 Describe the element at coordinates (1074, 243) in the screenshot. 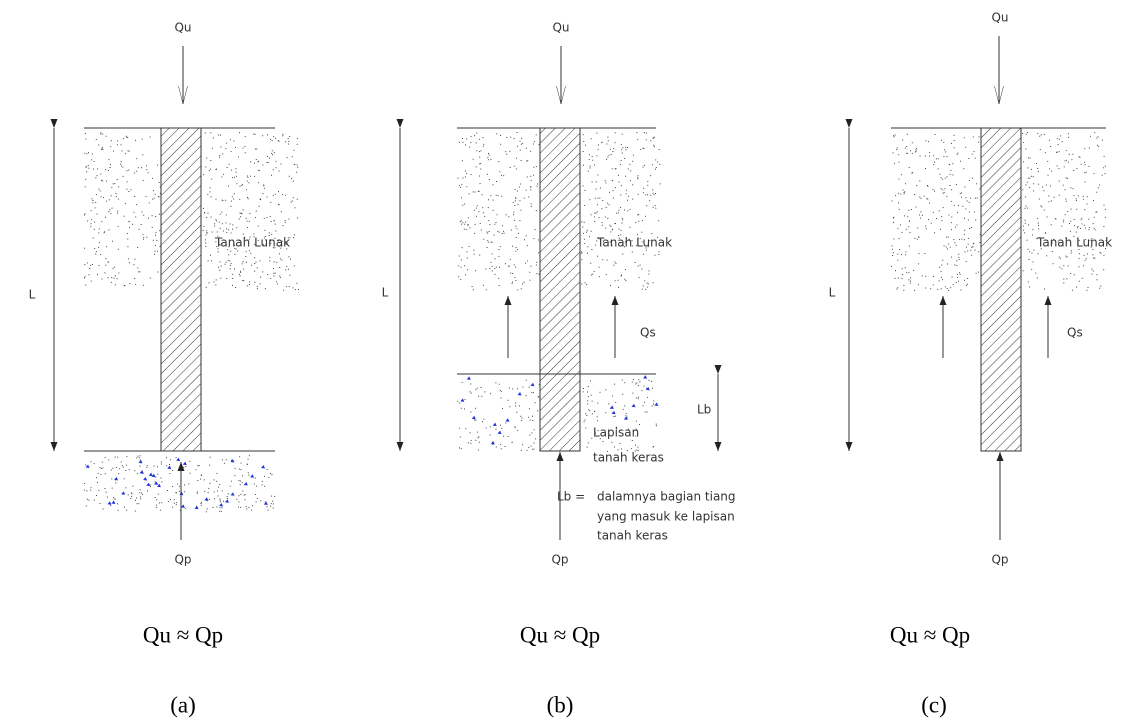

I see `soil-label: Tanah Lunak` at that location.